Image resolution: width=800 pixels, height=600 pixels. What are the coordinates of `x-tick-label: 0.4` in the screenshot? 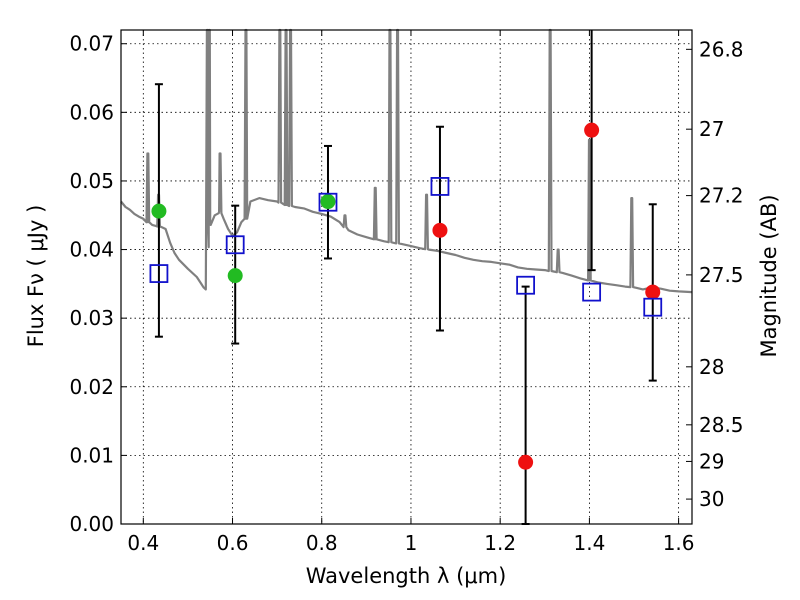 It's located at (143, 543).